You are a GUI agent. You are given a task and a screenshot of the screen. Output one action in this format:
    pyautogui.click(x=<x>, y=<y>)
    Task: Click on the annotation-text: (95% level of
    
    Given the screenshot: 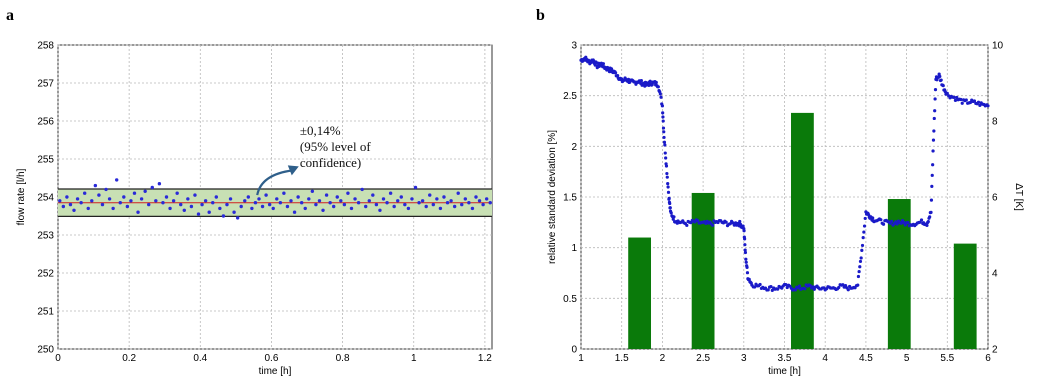 What is the action you would take?
    pyautogui.click(x=335, y=146)
    